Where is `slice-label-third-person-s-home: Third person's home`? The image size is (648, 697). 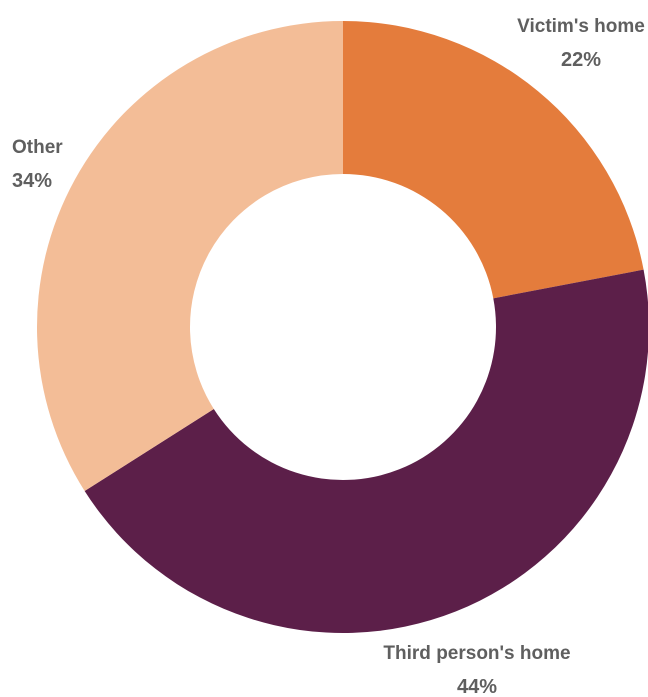 slice-label-third-person-s-home: Third person's home is located at coordinates (476, 653).